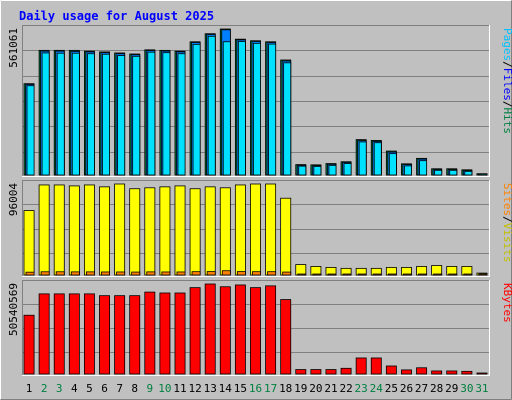 The width and height of the screenshot is (512, 400). Describe the element at coordinates (74, 388) in the screenshot. I see `day-label-4: 4` at that location.